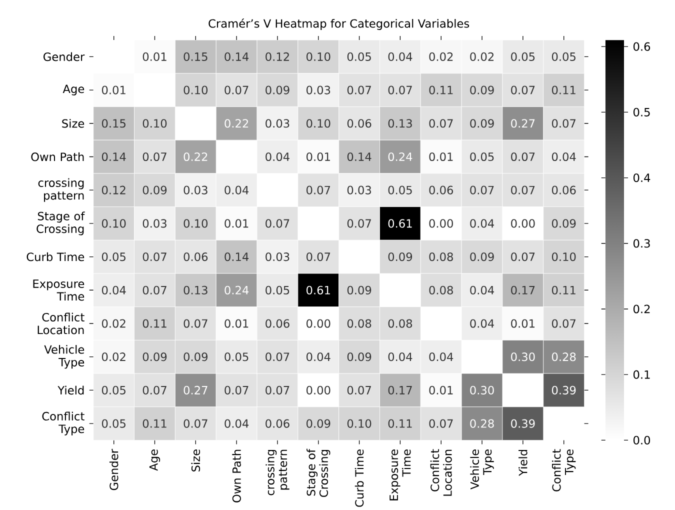 This screenshot has width=675, height=510. I want to click on x-tick-label: Vehicle Type, so click(482, 470).